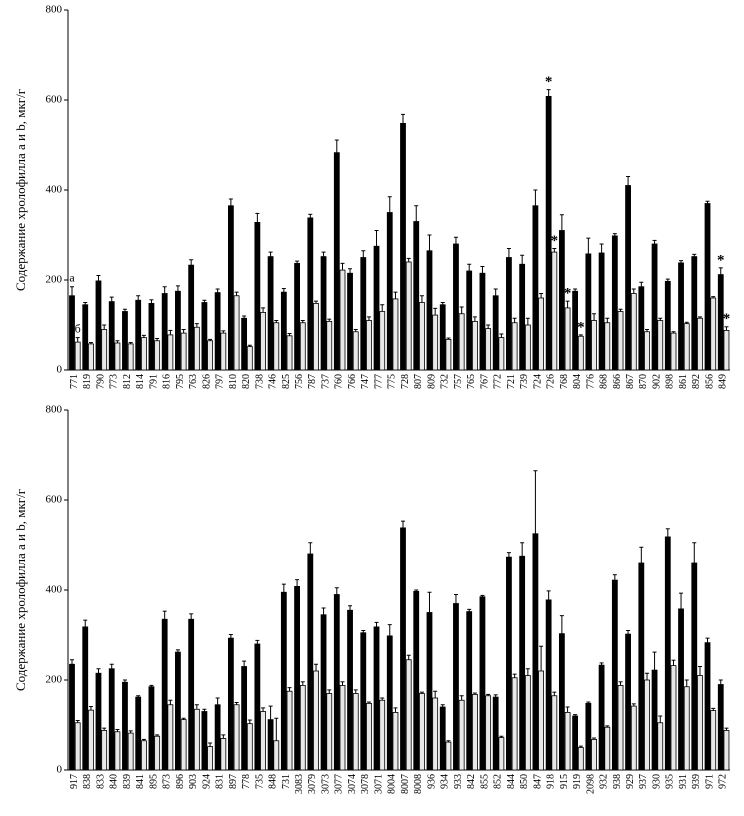  I want to click on x-tick-label: 804, so click(577, 381).